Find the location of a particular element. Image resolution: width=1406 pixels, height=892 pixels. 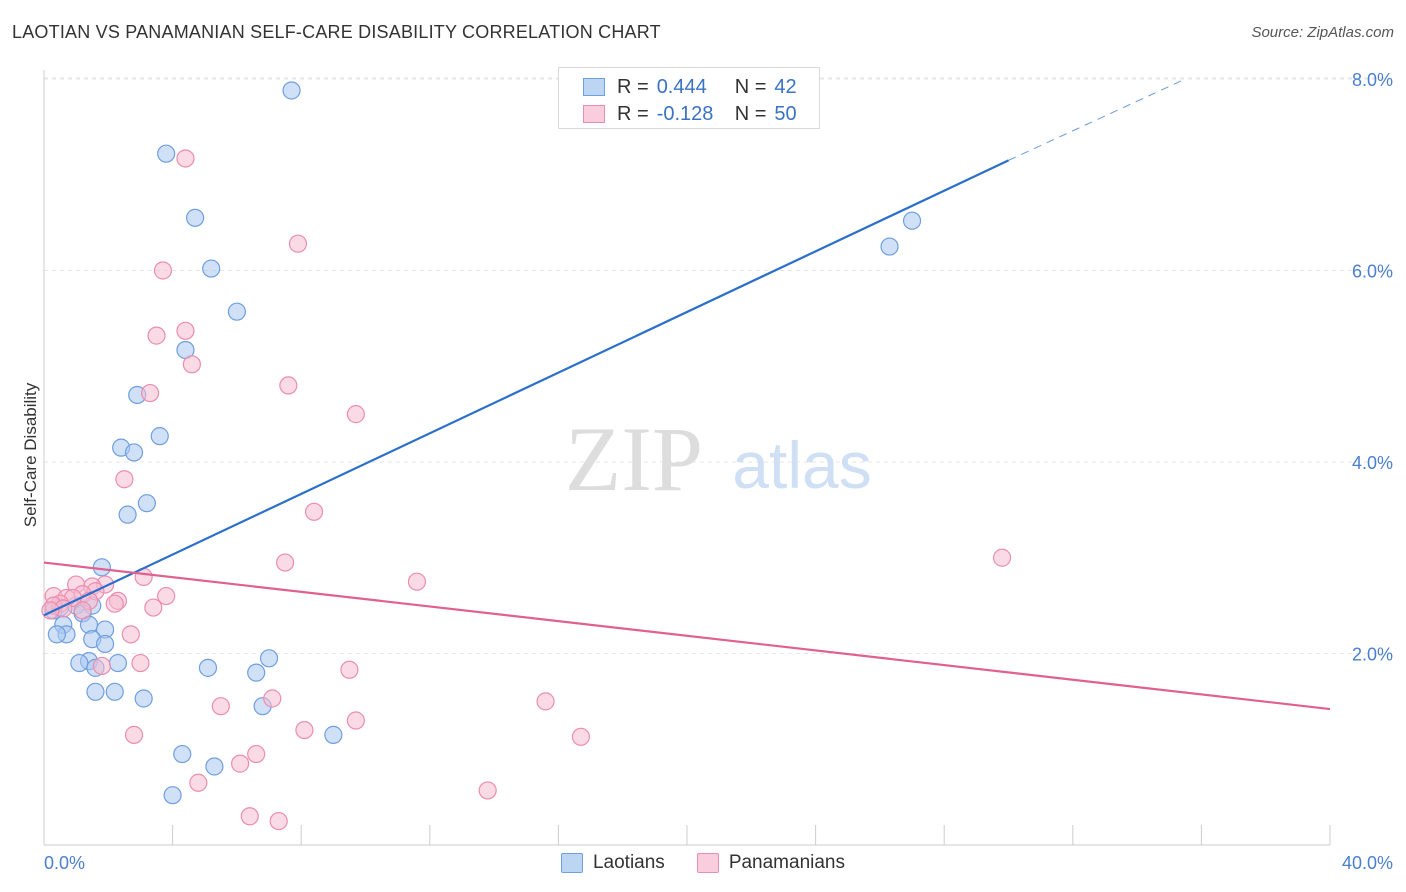

legend-row-laotians: R = 0.444 N = 42 is located at coordinates (690, 87).